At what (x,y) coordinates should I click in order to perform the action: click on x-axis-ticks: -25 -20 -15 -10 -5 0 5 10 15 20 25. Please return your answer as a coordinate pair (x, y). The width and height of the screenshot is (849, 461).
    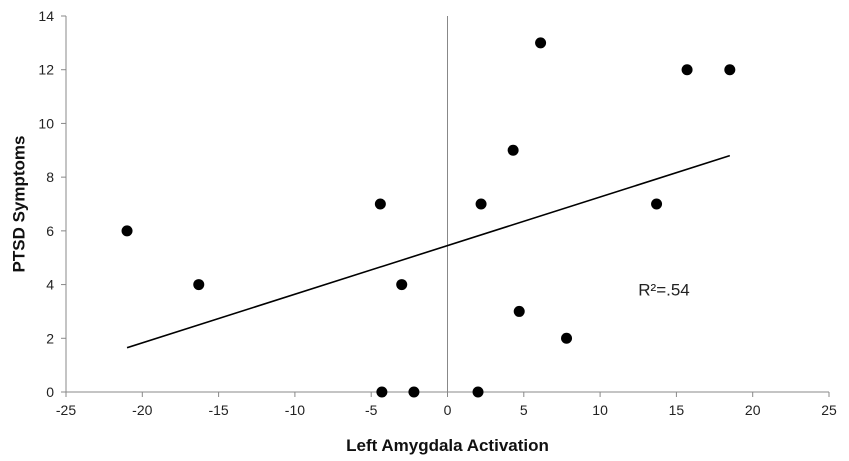
    Looking at the image, I should click on (446, 405).